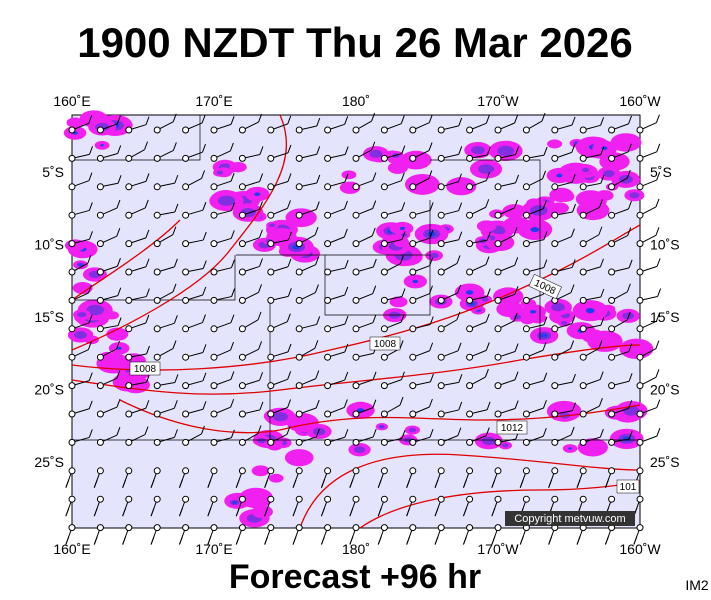  What do you see at coordinates (665, 390) in the screenshot?
I see `lat-label: 20˚S` at bounding box center [665, 390].